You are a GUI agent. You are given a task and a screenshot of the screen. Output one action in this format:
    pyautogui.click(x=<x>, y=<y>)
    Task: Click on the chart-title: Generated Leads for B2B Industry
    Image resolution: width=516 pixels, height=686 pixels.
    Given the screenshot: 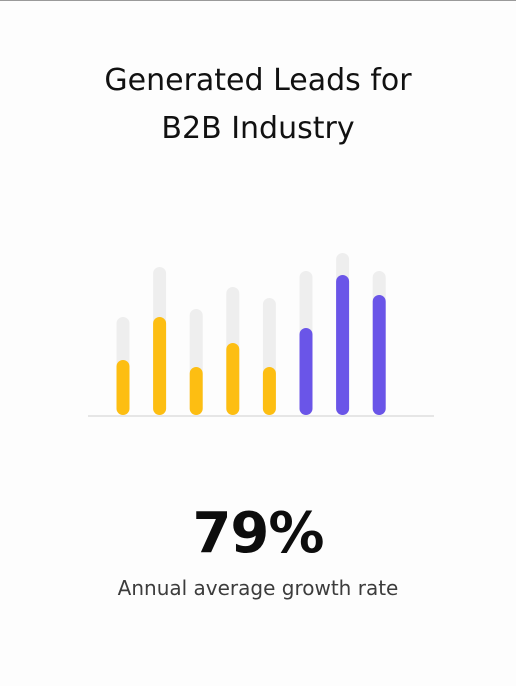 What is the action you would take?
    pyautogui.click(x=258, y=105)
    